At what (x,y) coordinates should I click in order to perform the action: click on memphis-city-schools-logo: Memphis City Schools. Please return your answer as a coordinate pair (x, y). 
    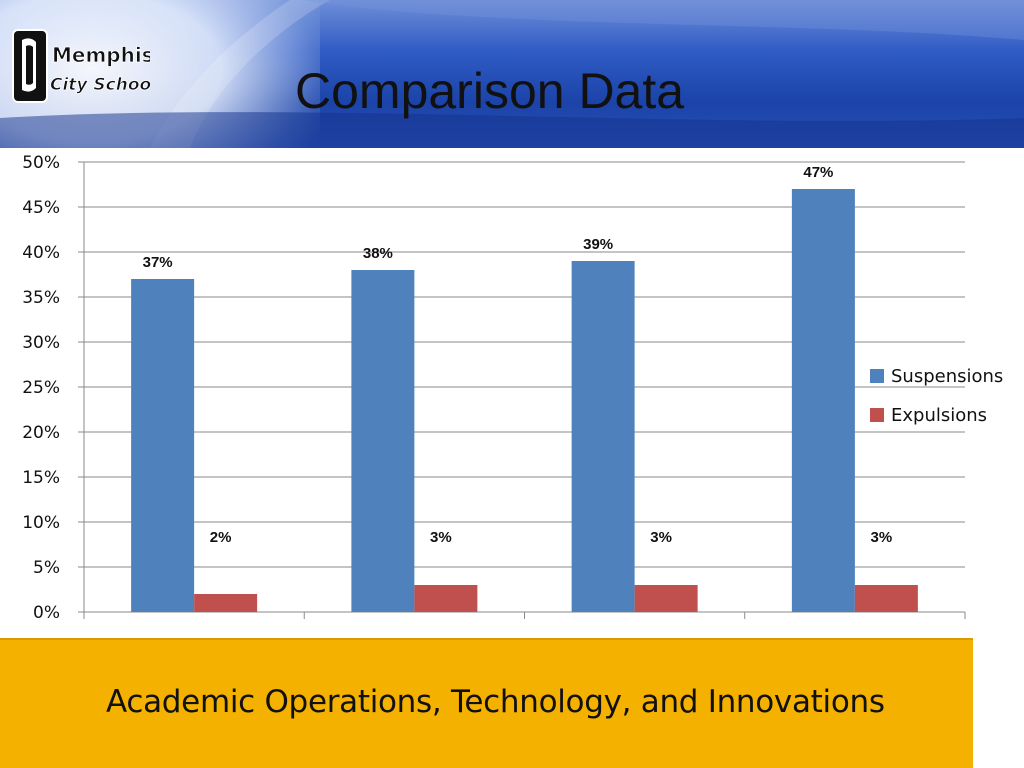
    Looking at the image, I should click on (89, 66).